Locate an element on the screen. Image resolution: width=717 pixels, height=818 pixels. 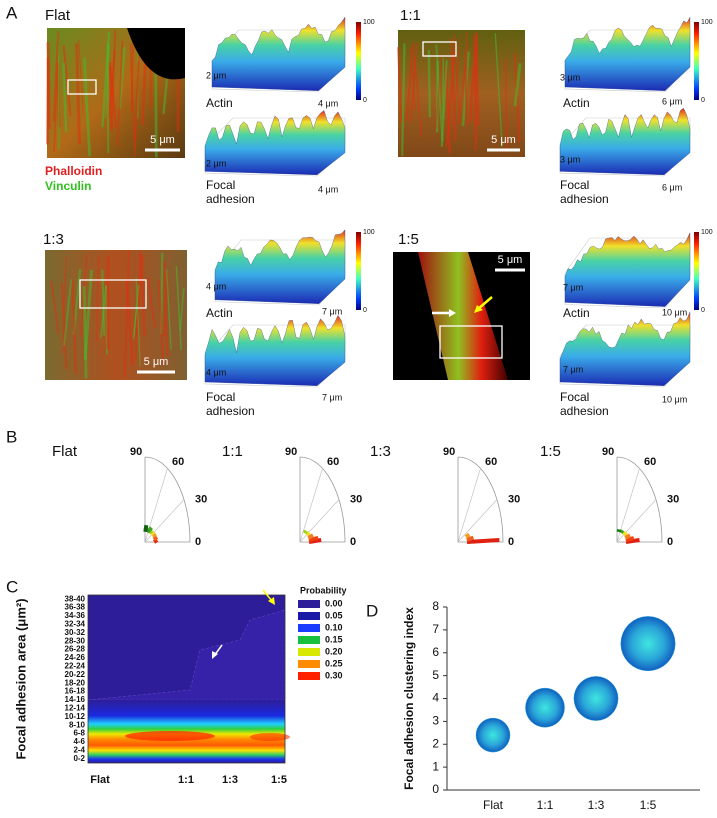
angle-label: 90 is located at coordinates (291, 452).